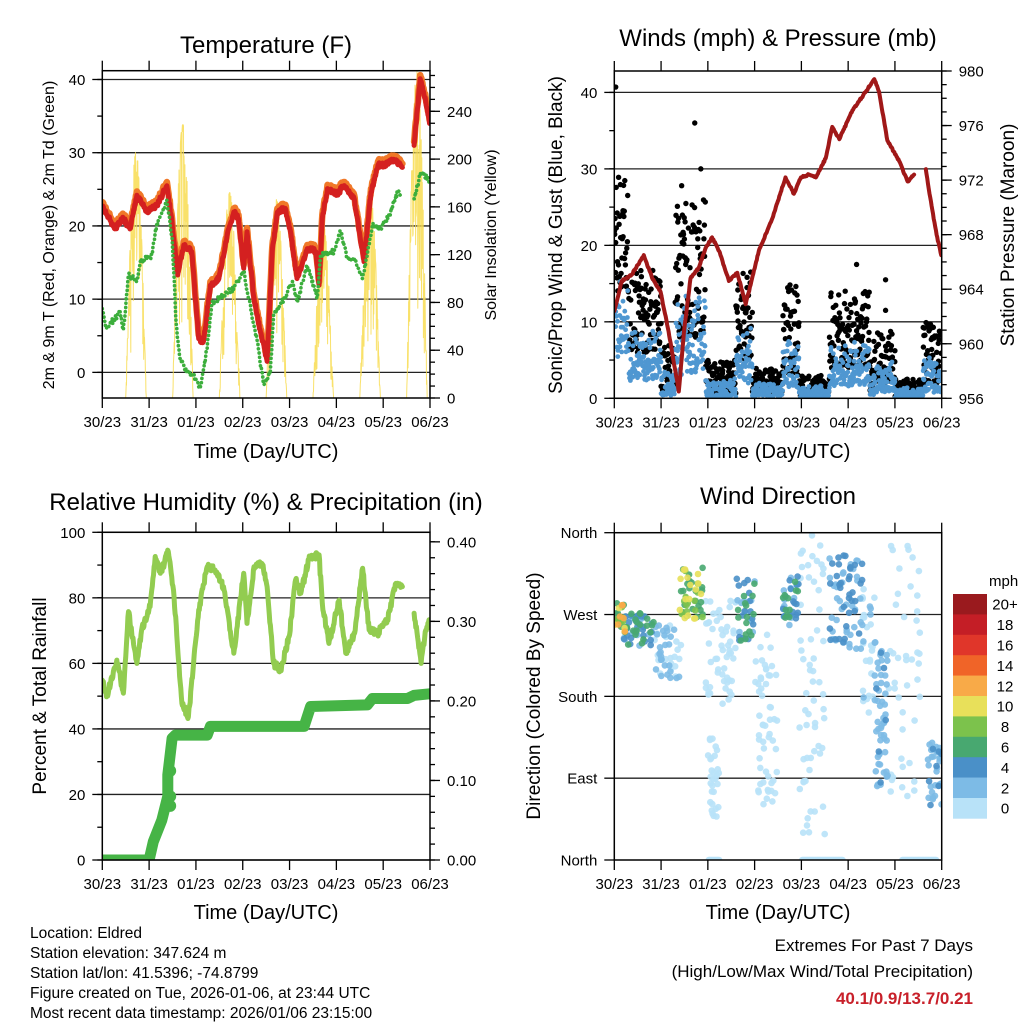 Image resolution: width=1024 pixels, height=1024 pixels. Describe the element at coordinates (708, 884) in the screenshot. I see `x-tick-label: 01/23` at that location.